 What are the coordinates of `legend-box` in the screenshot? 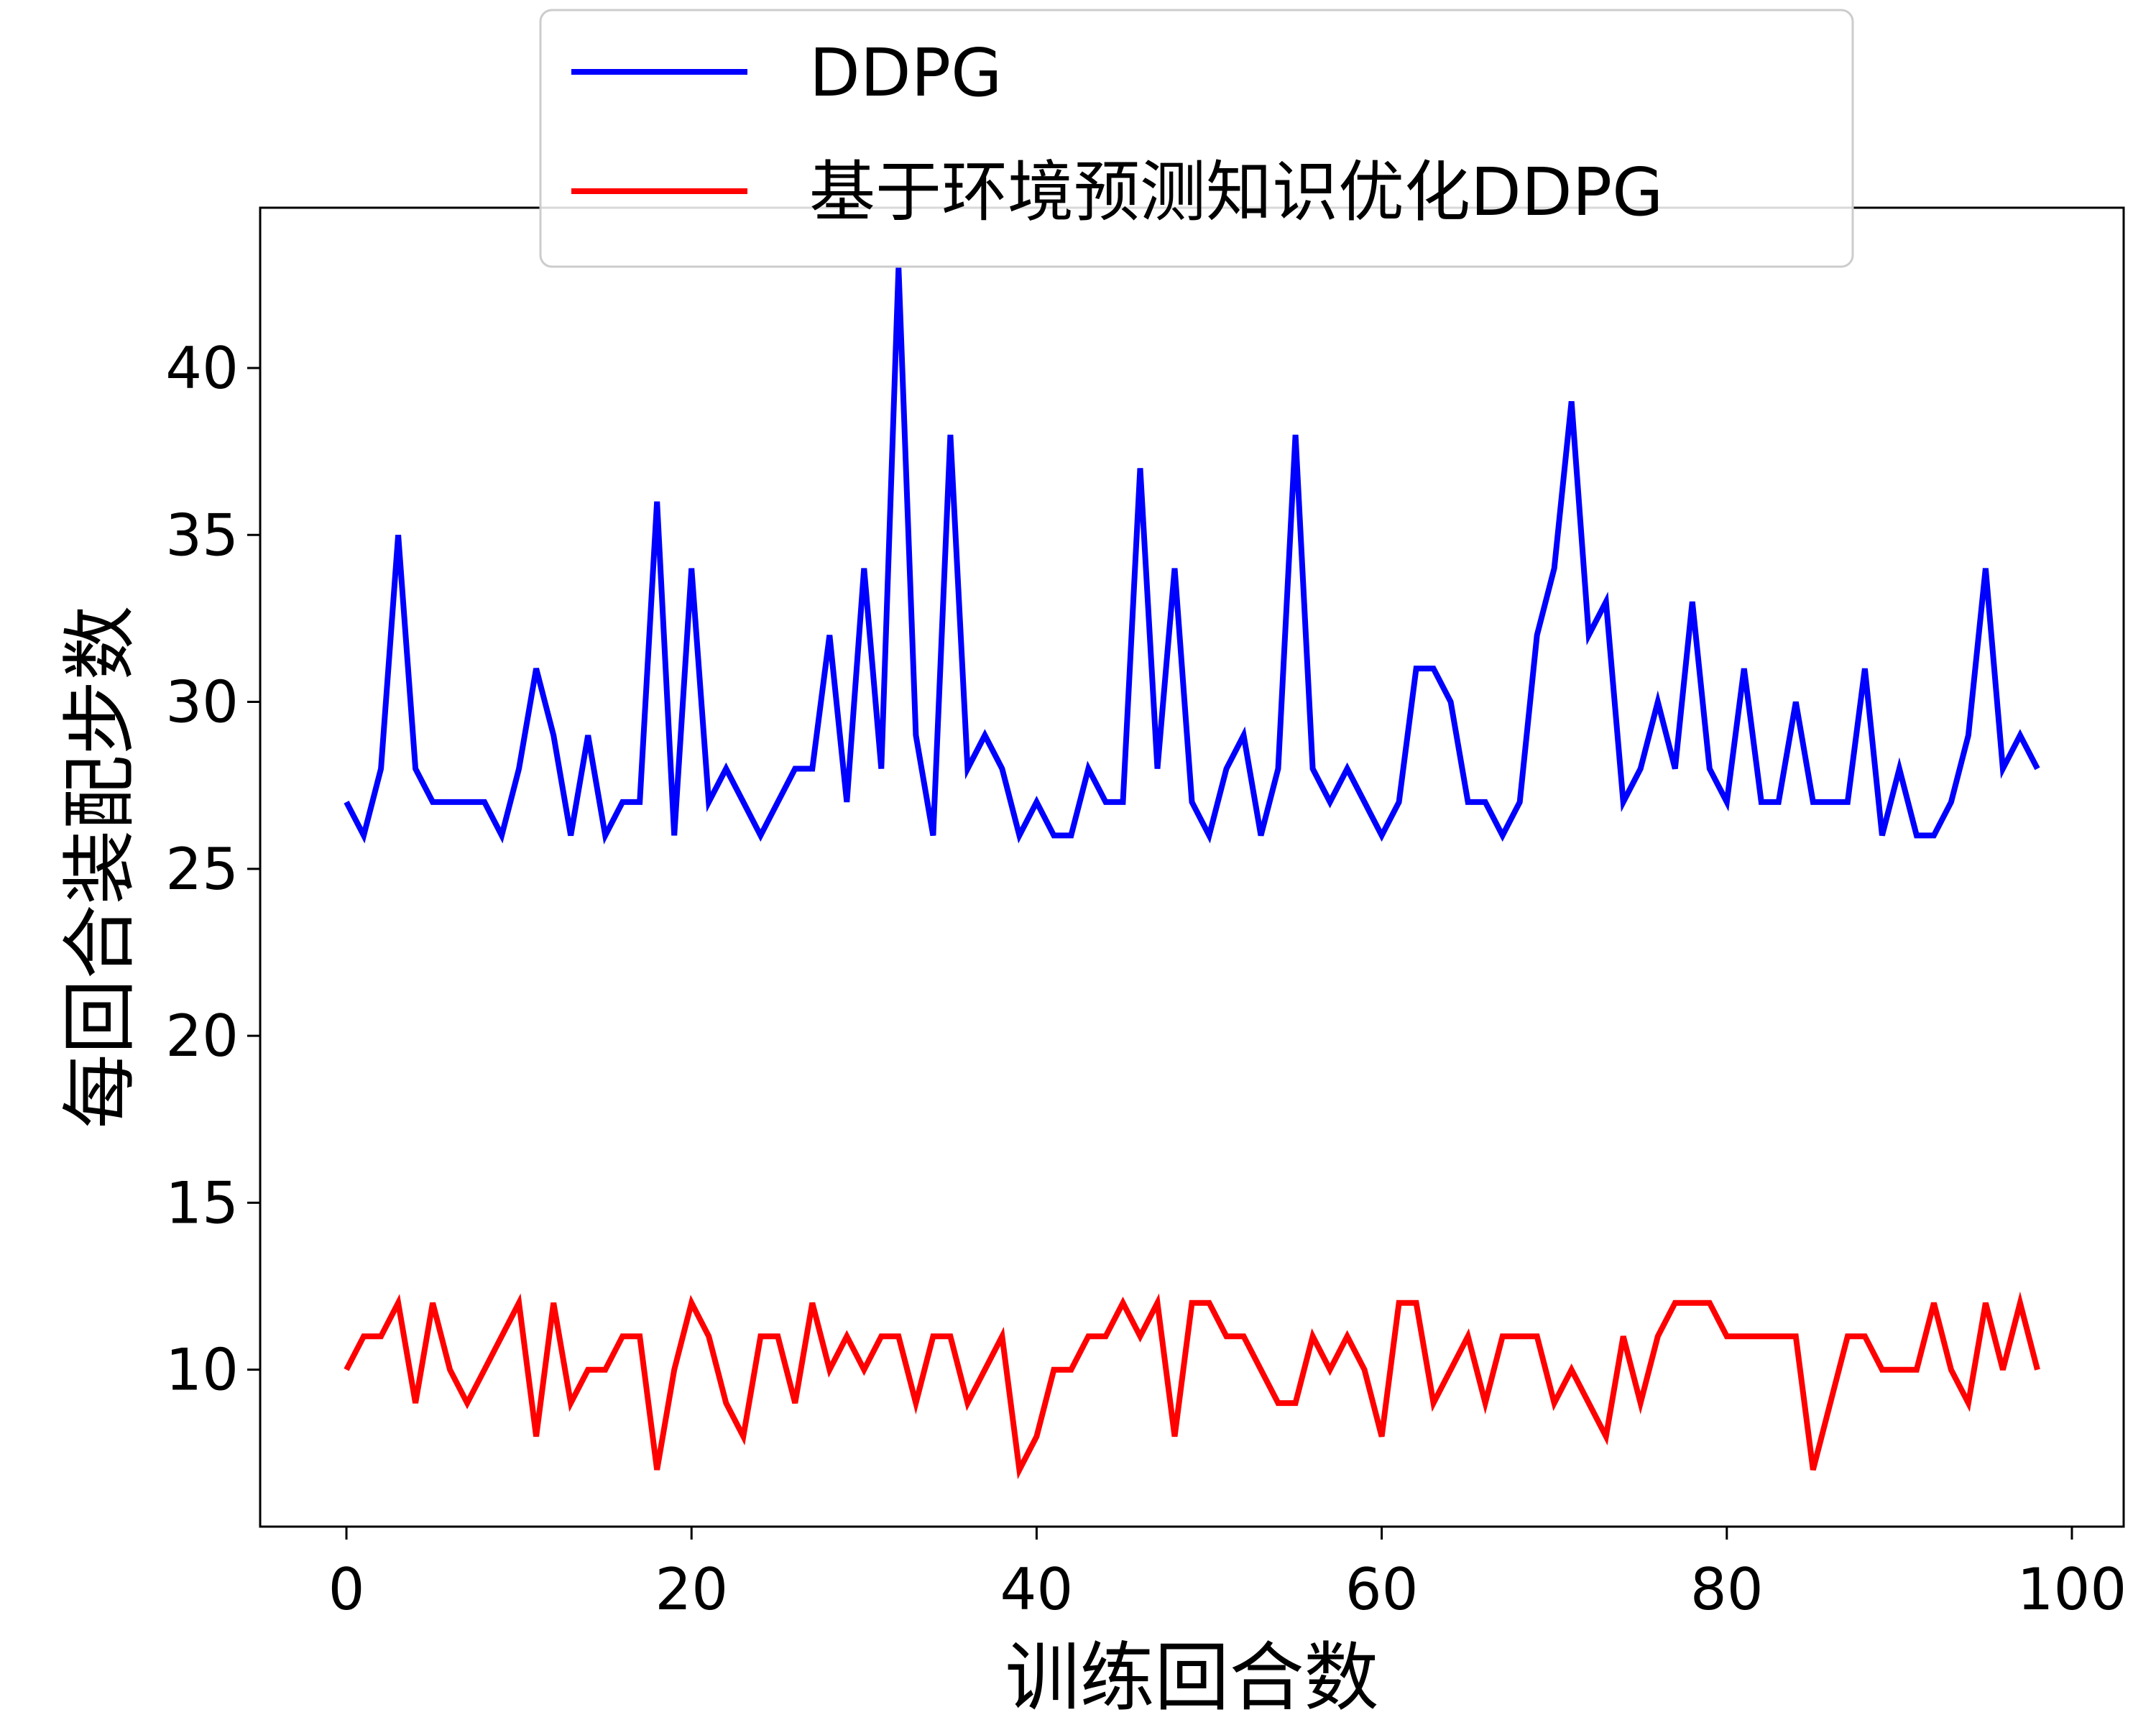 It's located at (1196, 138).